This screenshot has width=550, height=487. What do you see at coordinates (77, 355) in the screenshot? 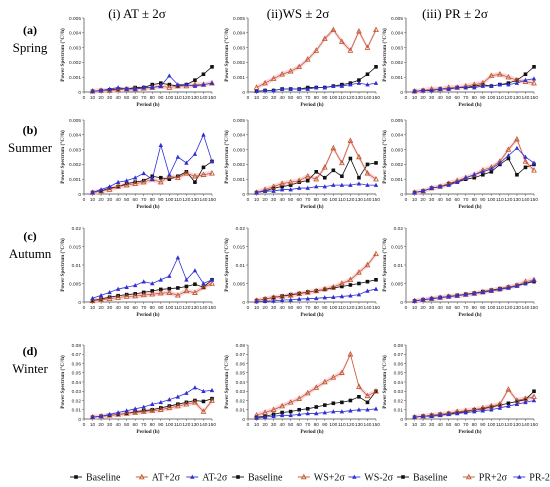
I see `y-tick-label: 0.07` at bounding box center [77, 355].